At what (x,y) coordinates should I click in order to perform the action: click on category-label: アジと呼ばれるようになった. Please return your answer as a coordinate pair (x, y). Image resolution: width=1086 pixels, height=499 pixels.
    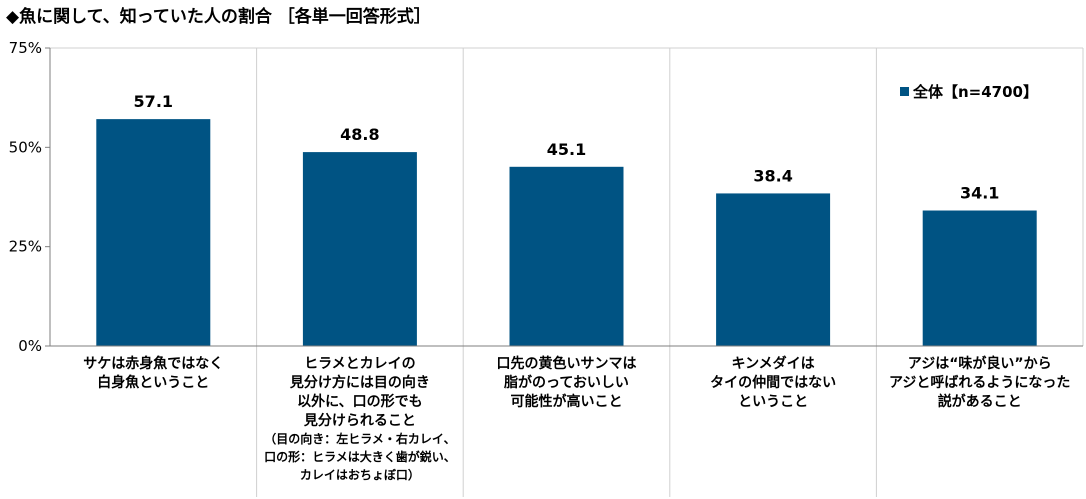
    Looking at the image, I should click on (979, 382).